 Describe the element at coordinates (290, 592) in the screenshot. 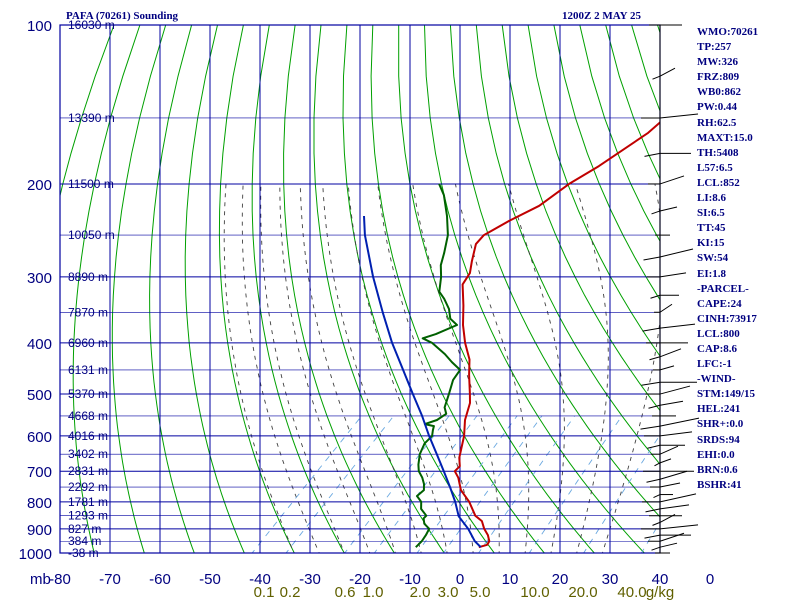

I see `mixing-ratio-label: 0.2` at that location.